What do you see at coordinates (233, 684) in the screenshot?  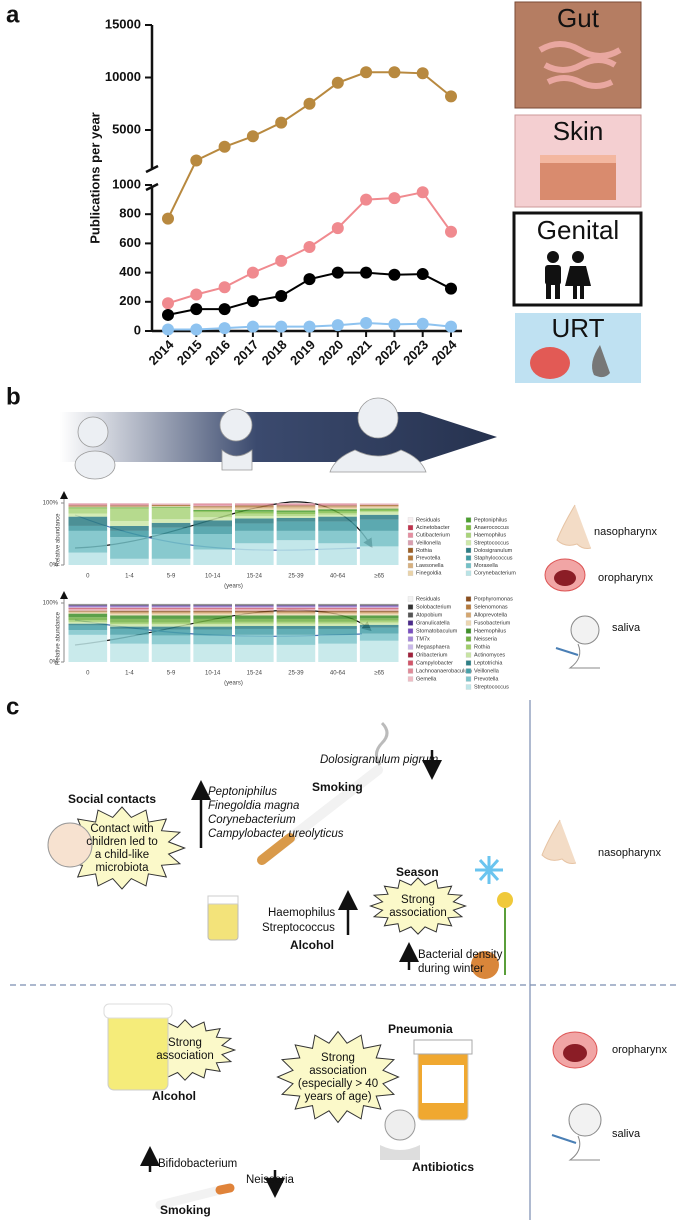 I see `x-axis-label: (years)` at bounding box center [233, 684].